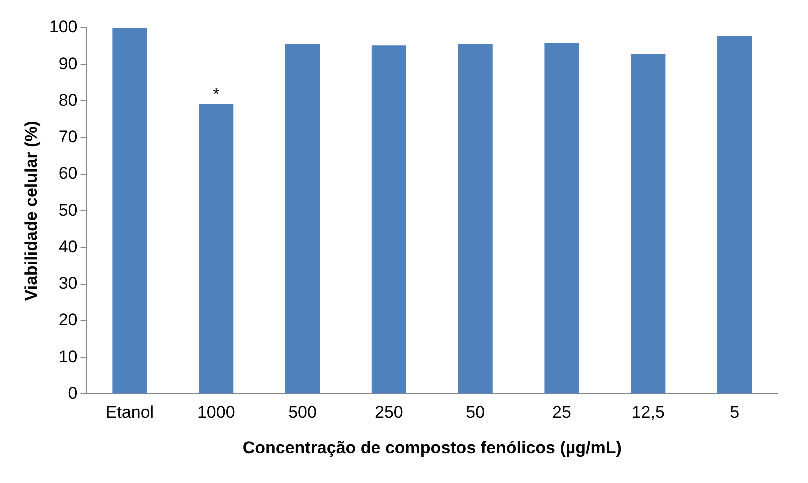 The height and width of the screenshot is (483, 808). I want to click on x-tick-label: 250, so click(389, 412).